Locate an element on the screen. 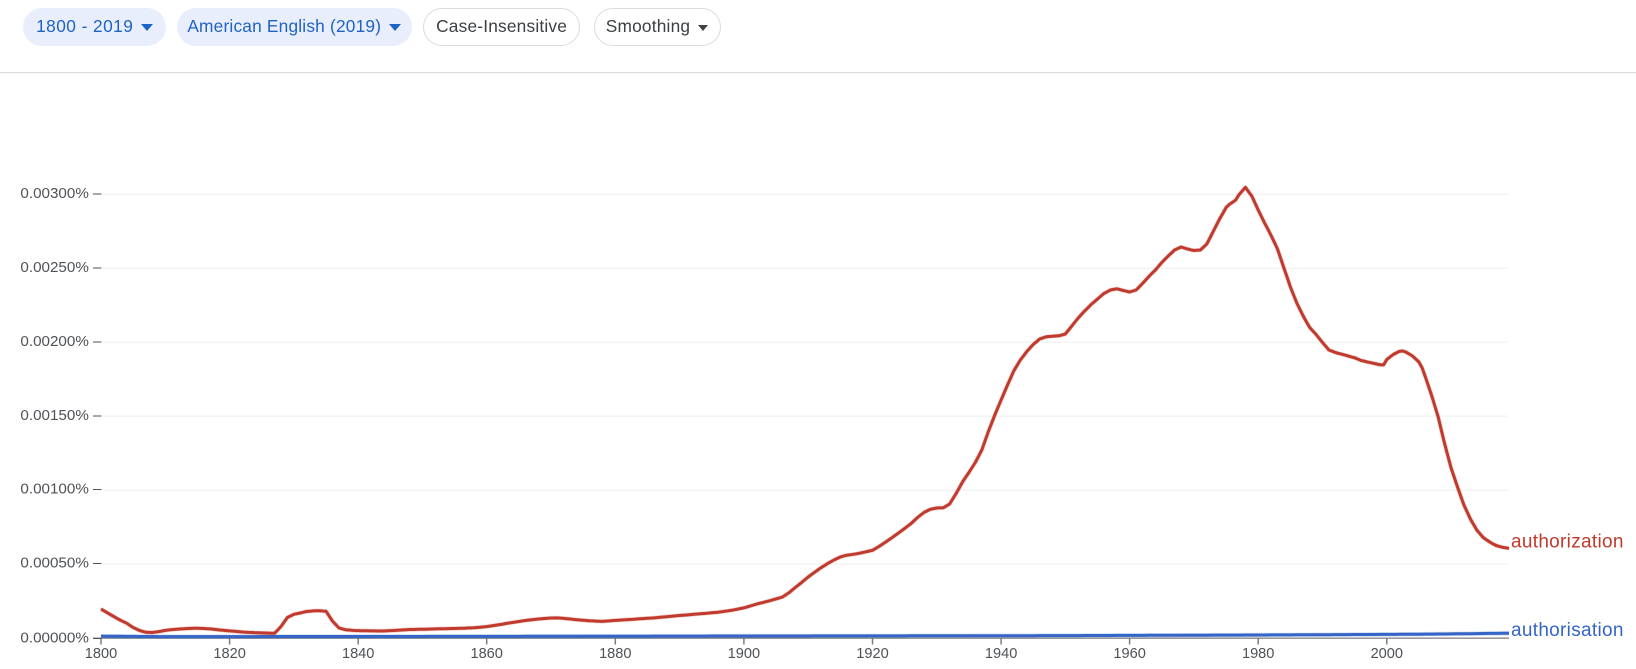 This screenshot has height=669, width=1636. svg-text: authorization is located at coordinates (1567, 542).